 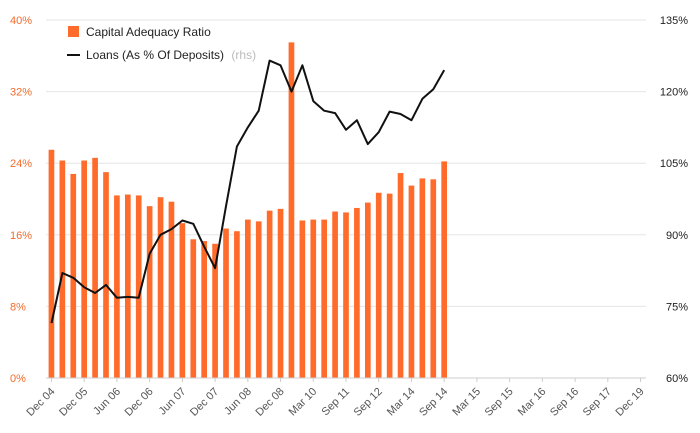 What do you see at coordinates (21, 21) in the screenshot?
I see `y-left-tick-label: 40%` at bounding box center [21, 21].